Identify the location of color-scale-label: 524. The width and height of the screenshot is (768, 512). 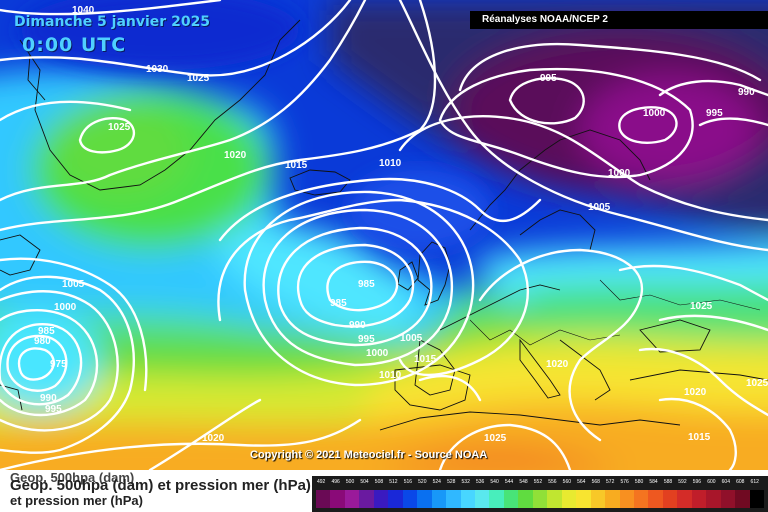
(436, 482).